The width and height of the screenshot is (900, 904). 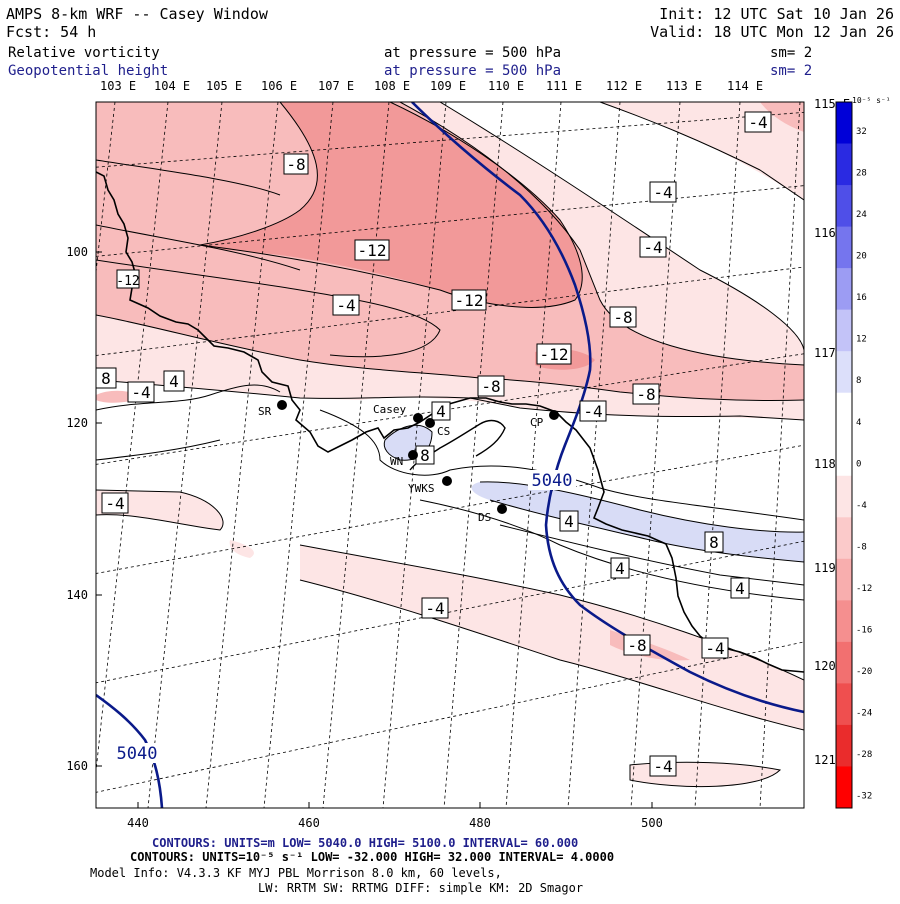 What do you see at coordinates (77, 595) in the screenshot?
I see `y-tick-label: 140` at bounding box center [77, 595].